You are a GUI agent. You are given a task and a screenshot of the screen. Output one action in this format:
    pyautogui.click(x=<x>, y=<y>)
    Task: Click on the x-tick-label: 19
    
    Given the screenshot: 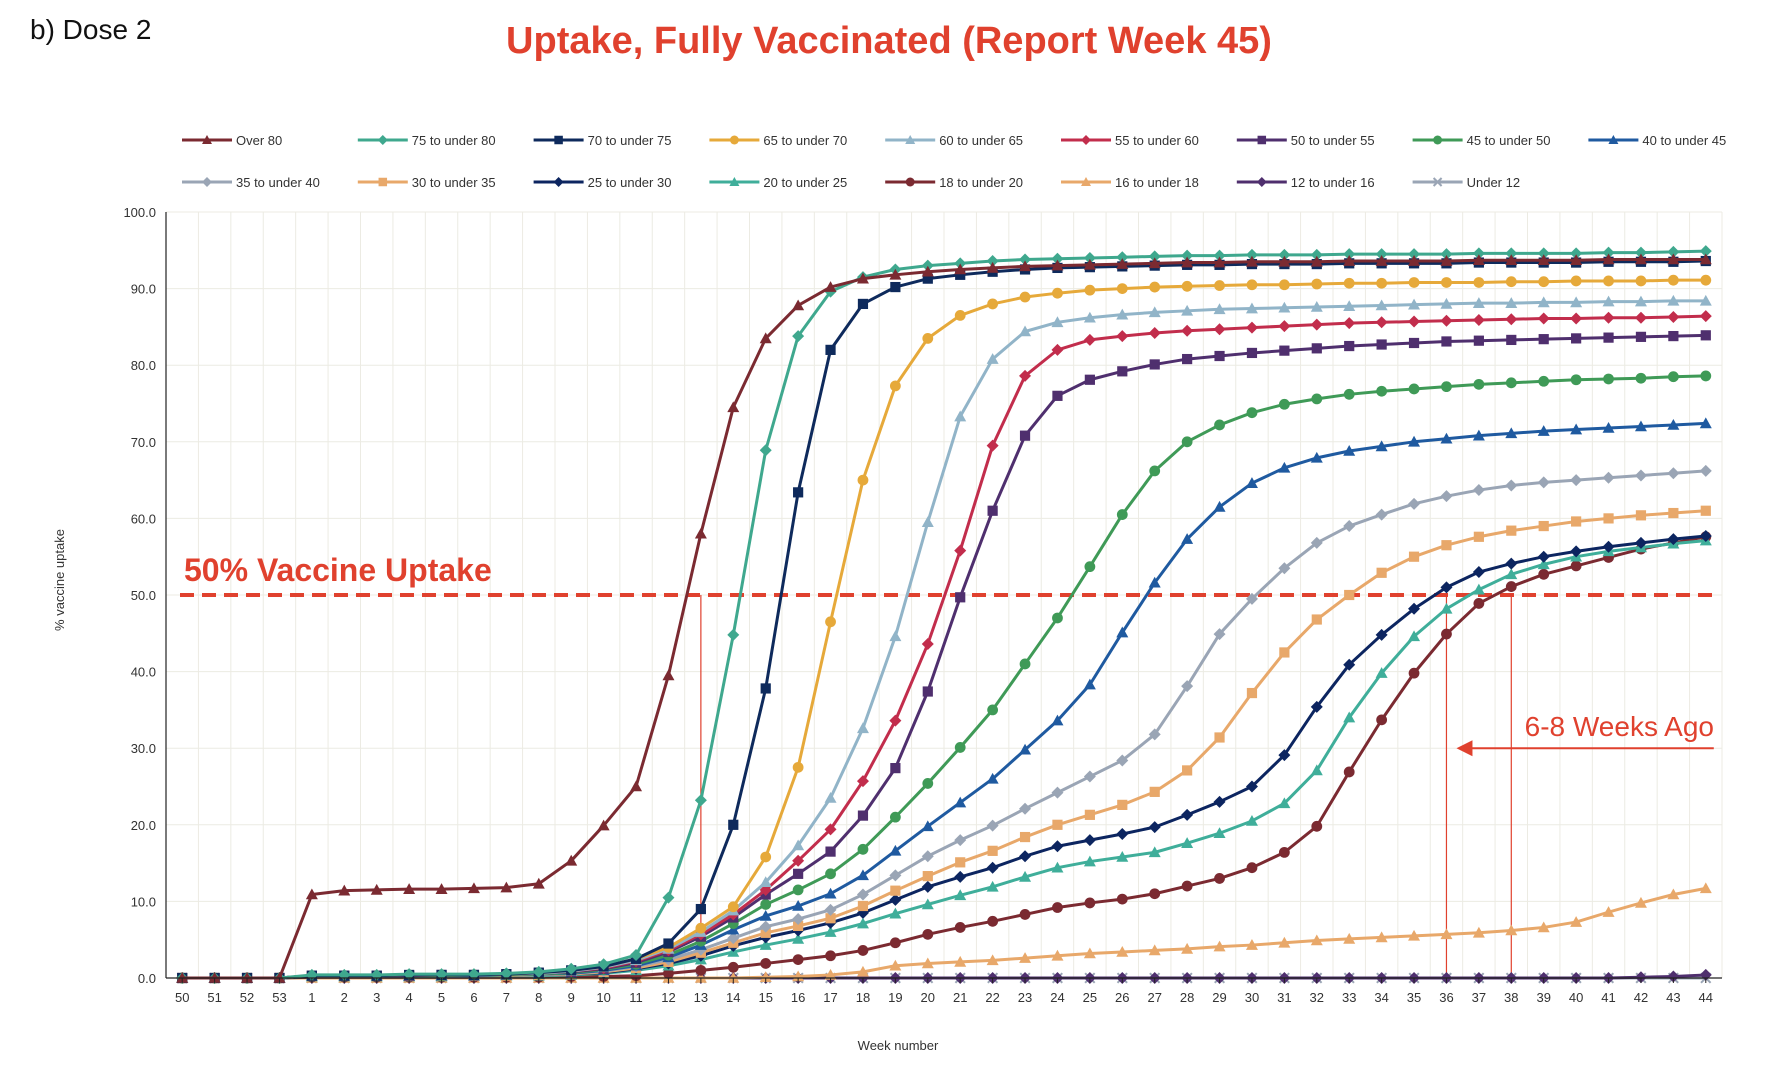 What is the action you would take?
    pyautogui.click(x=895, y=997)
    